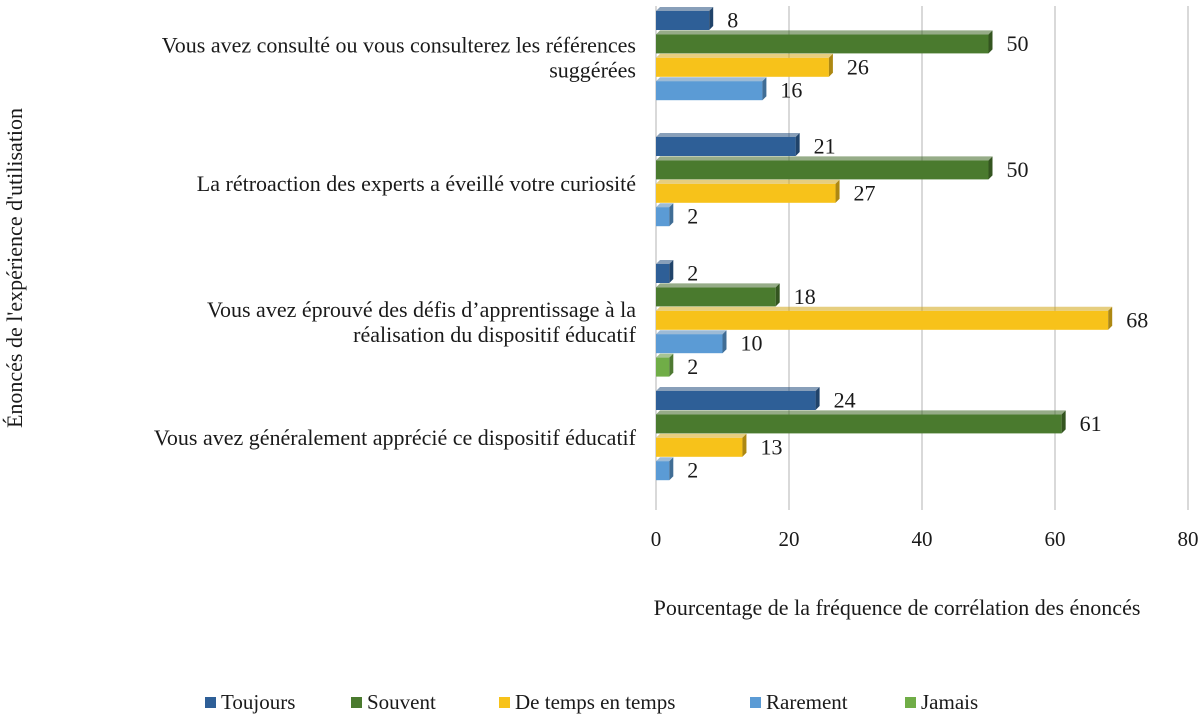  Describe the element at coordinates (495, 334) in the screenshot. I see `category-label: réalisation du dispositif éducatif` at that location.